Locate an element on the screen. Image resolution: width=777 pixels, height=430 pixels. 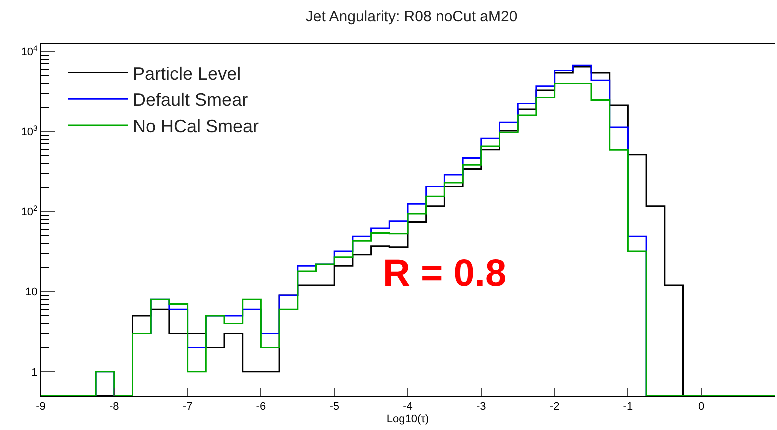
x-tick-label: 0 is located at coordinates (701, 407).